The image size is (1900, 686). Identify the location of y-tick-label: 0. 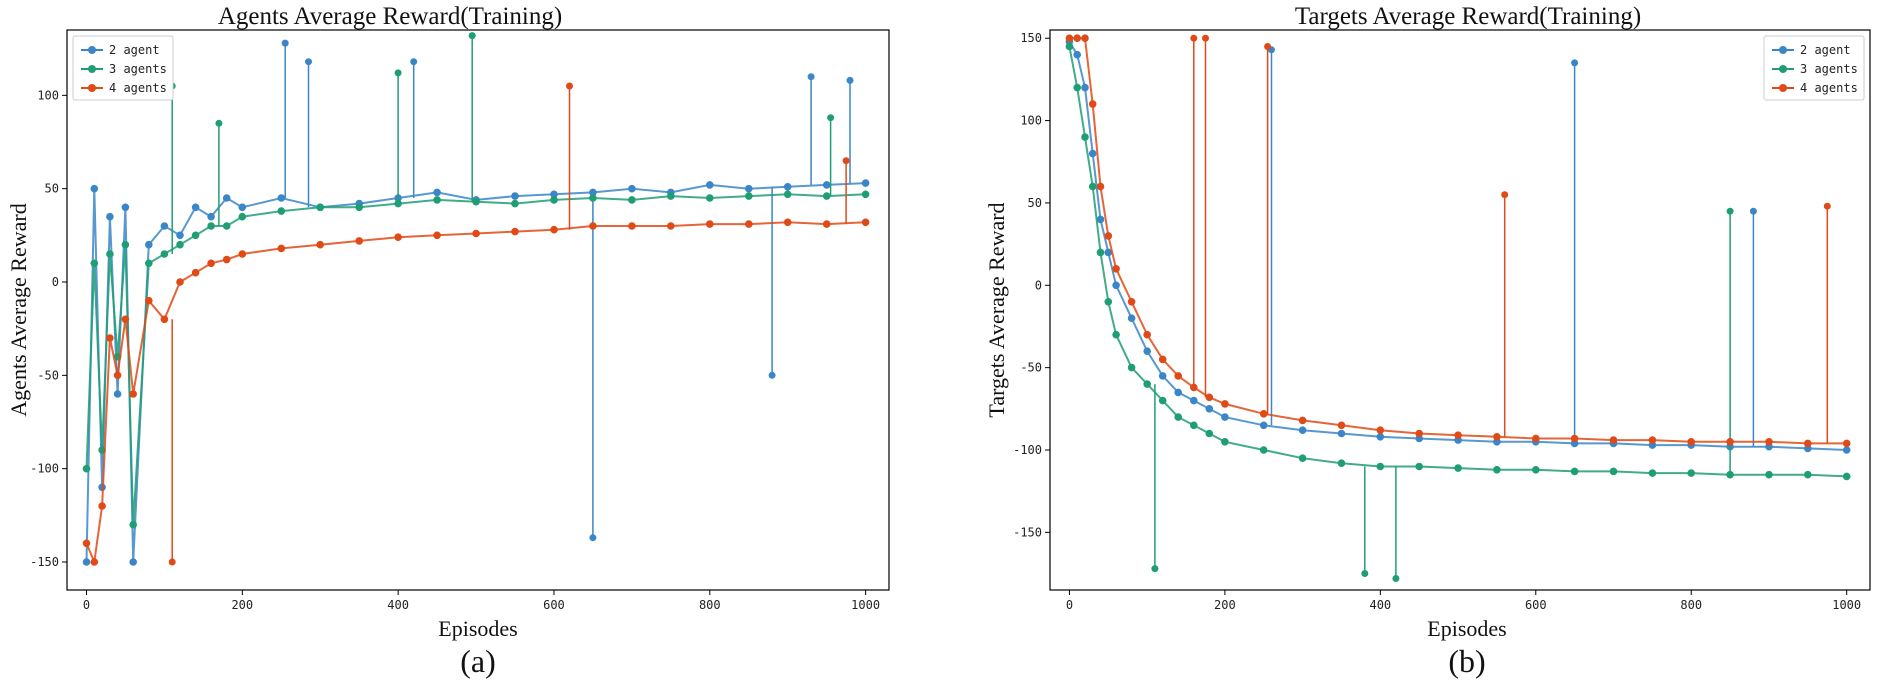
(1038, 285).